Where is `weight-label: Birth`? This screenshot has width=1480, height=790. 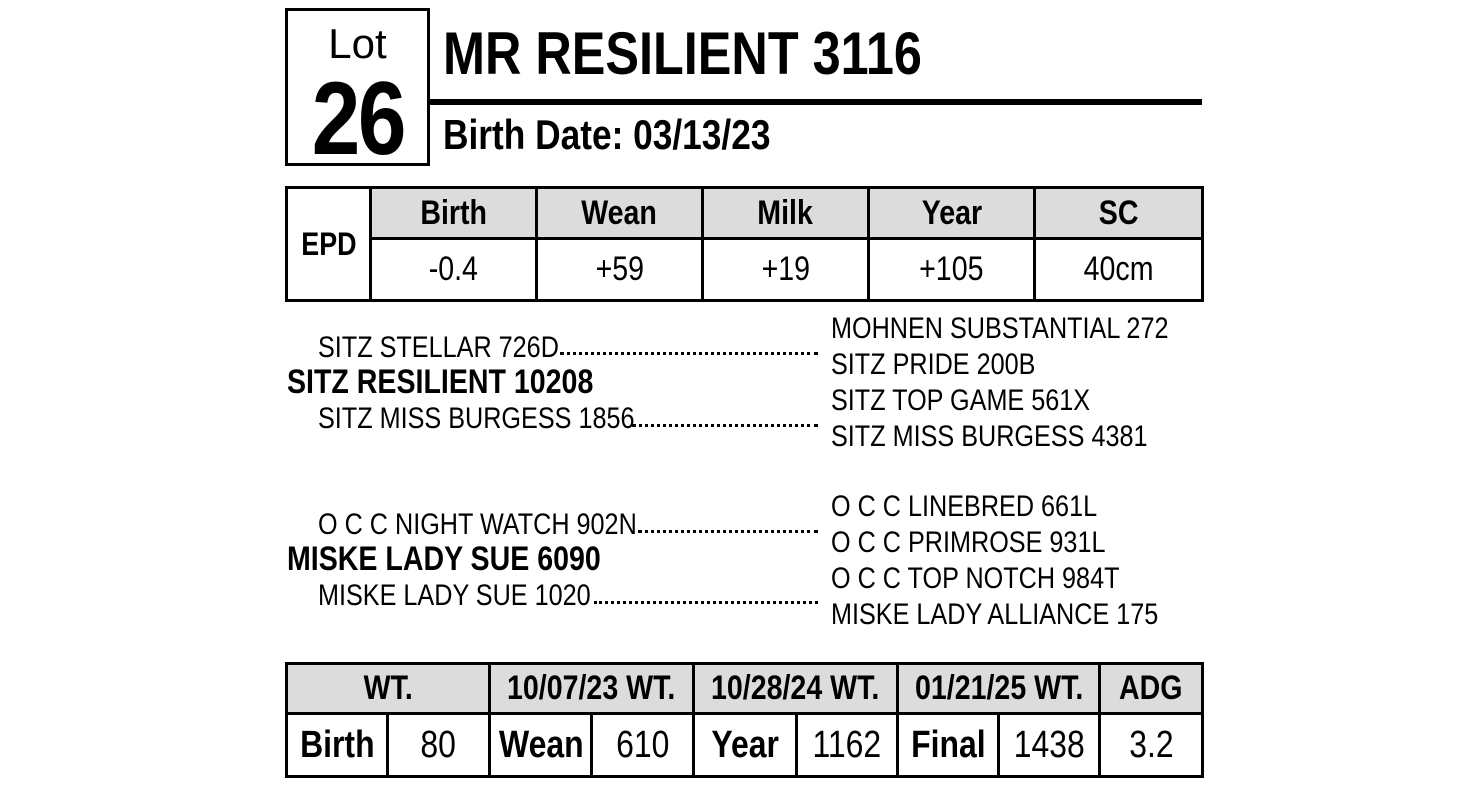 weight-label: Birth is located at coordinates (337, 745).